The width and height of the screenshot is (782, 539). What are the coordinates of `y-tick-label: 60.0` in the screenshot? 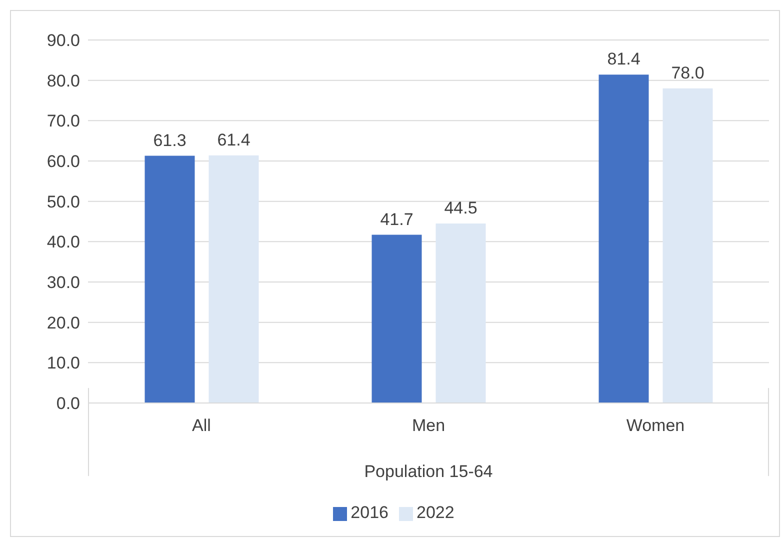 It's located at (63, 162).